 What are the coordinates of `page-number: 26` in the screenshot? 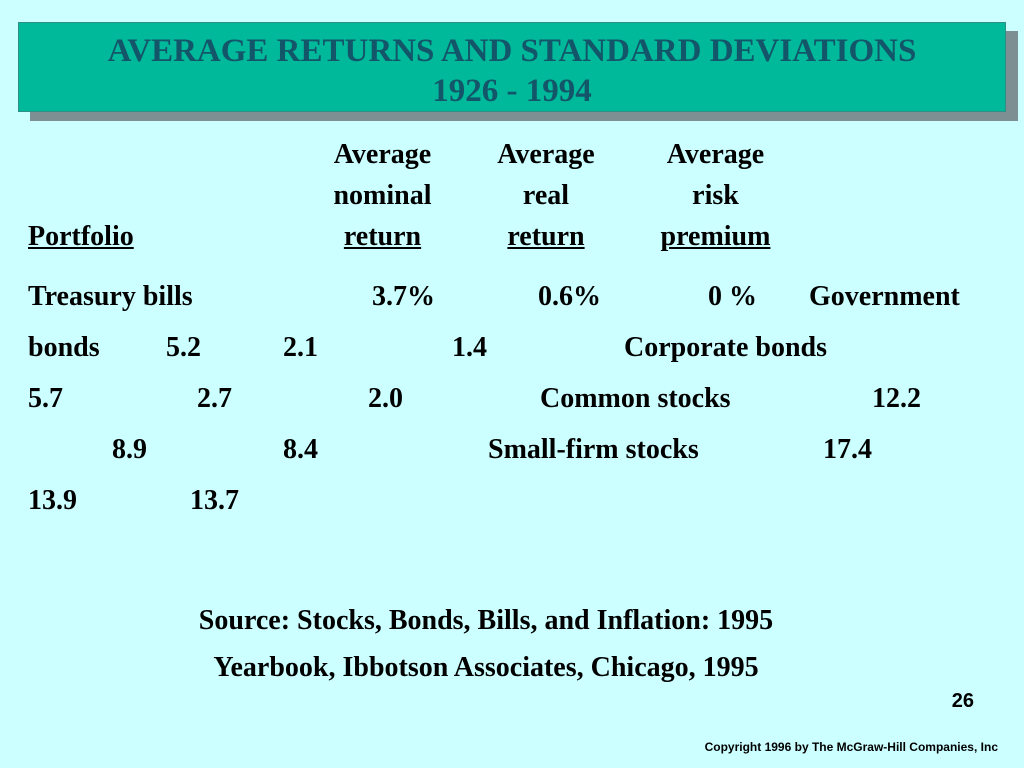 It's located at (962, 701).